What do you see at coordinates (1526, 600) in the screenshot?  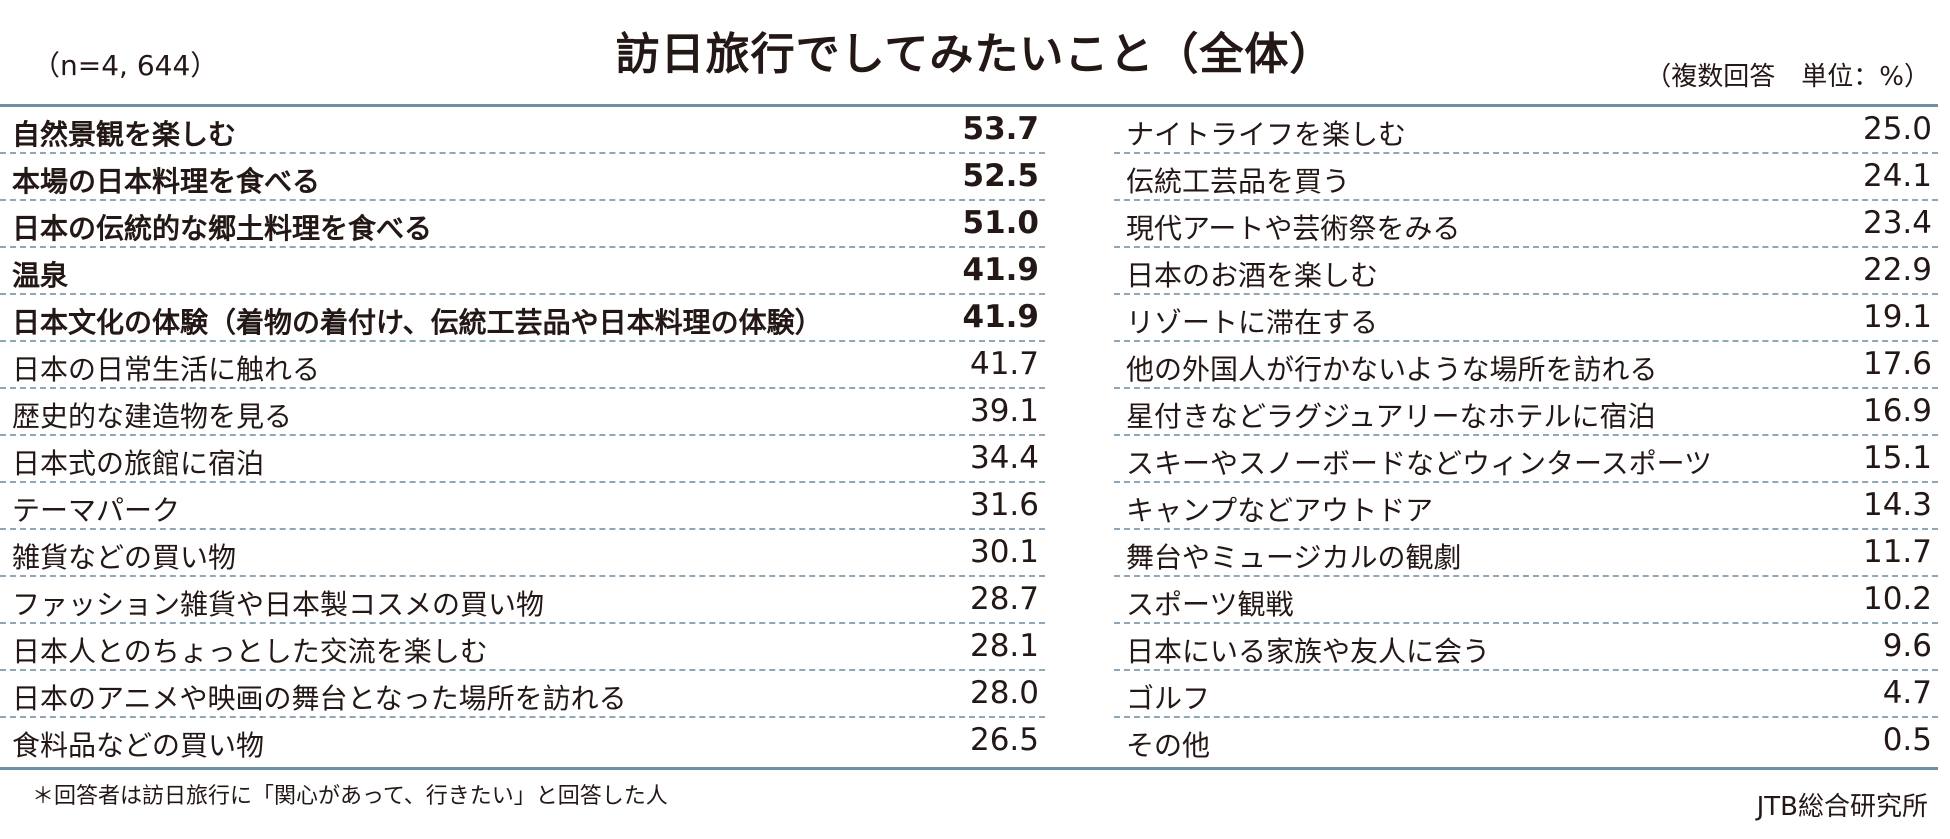 I see `table-row: スポーツ観戦 10.2` at bounding box center [1526, 600].